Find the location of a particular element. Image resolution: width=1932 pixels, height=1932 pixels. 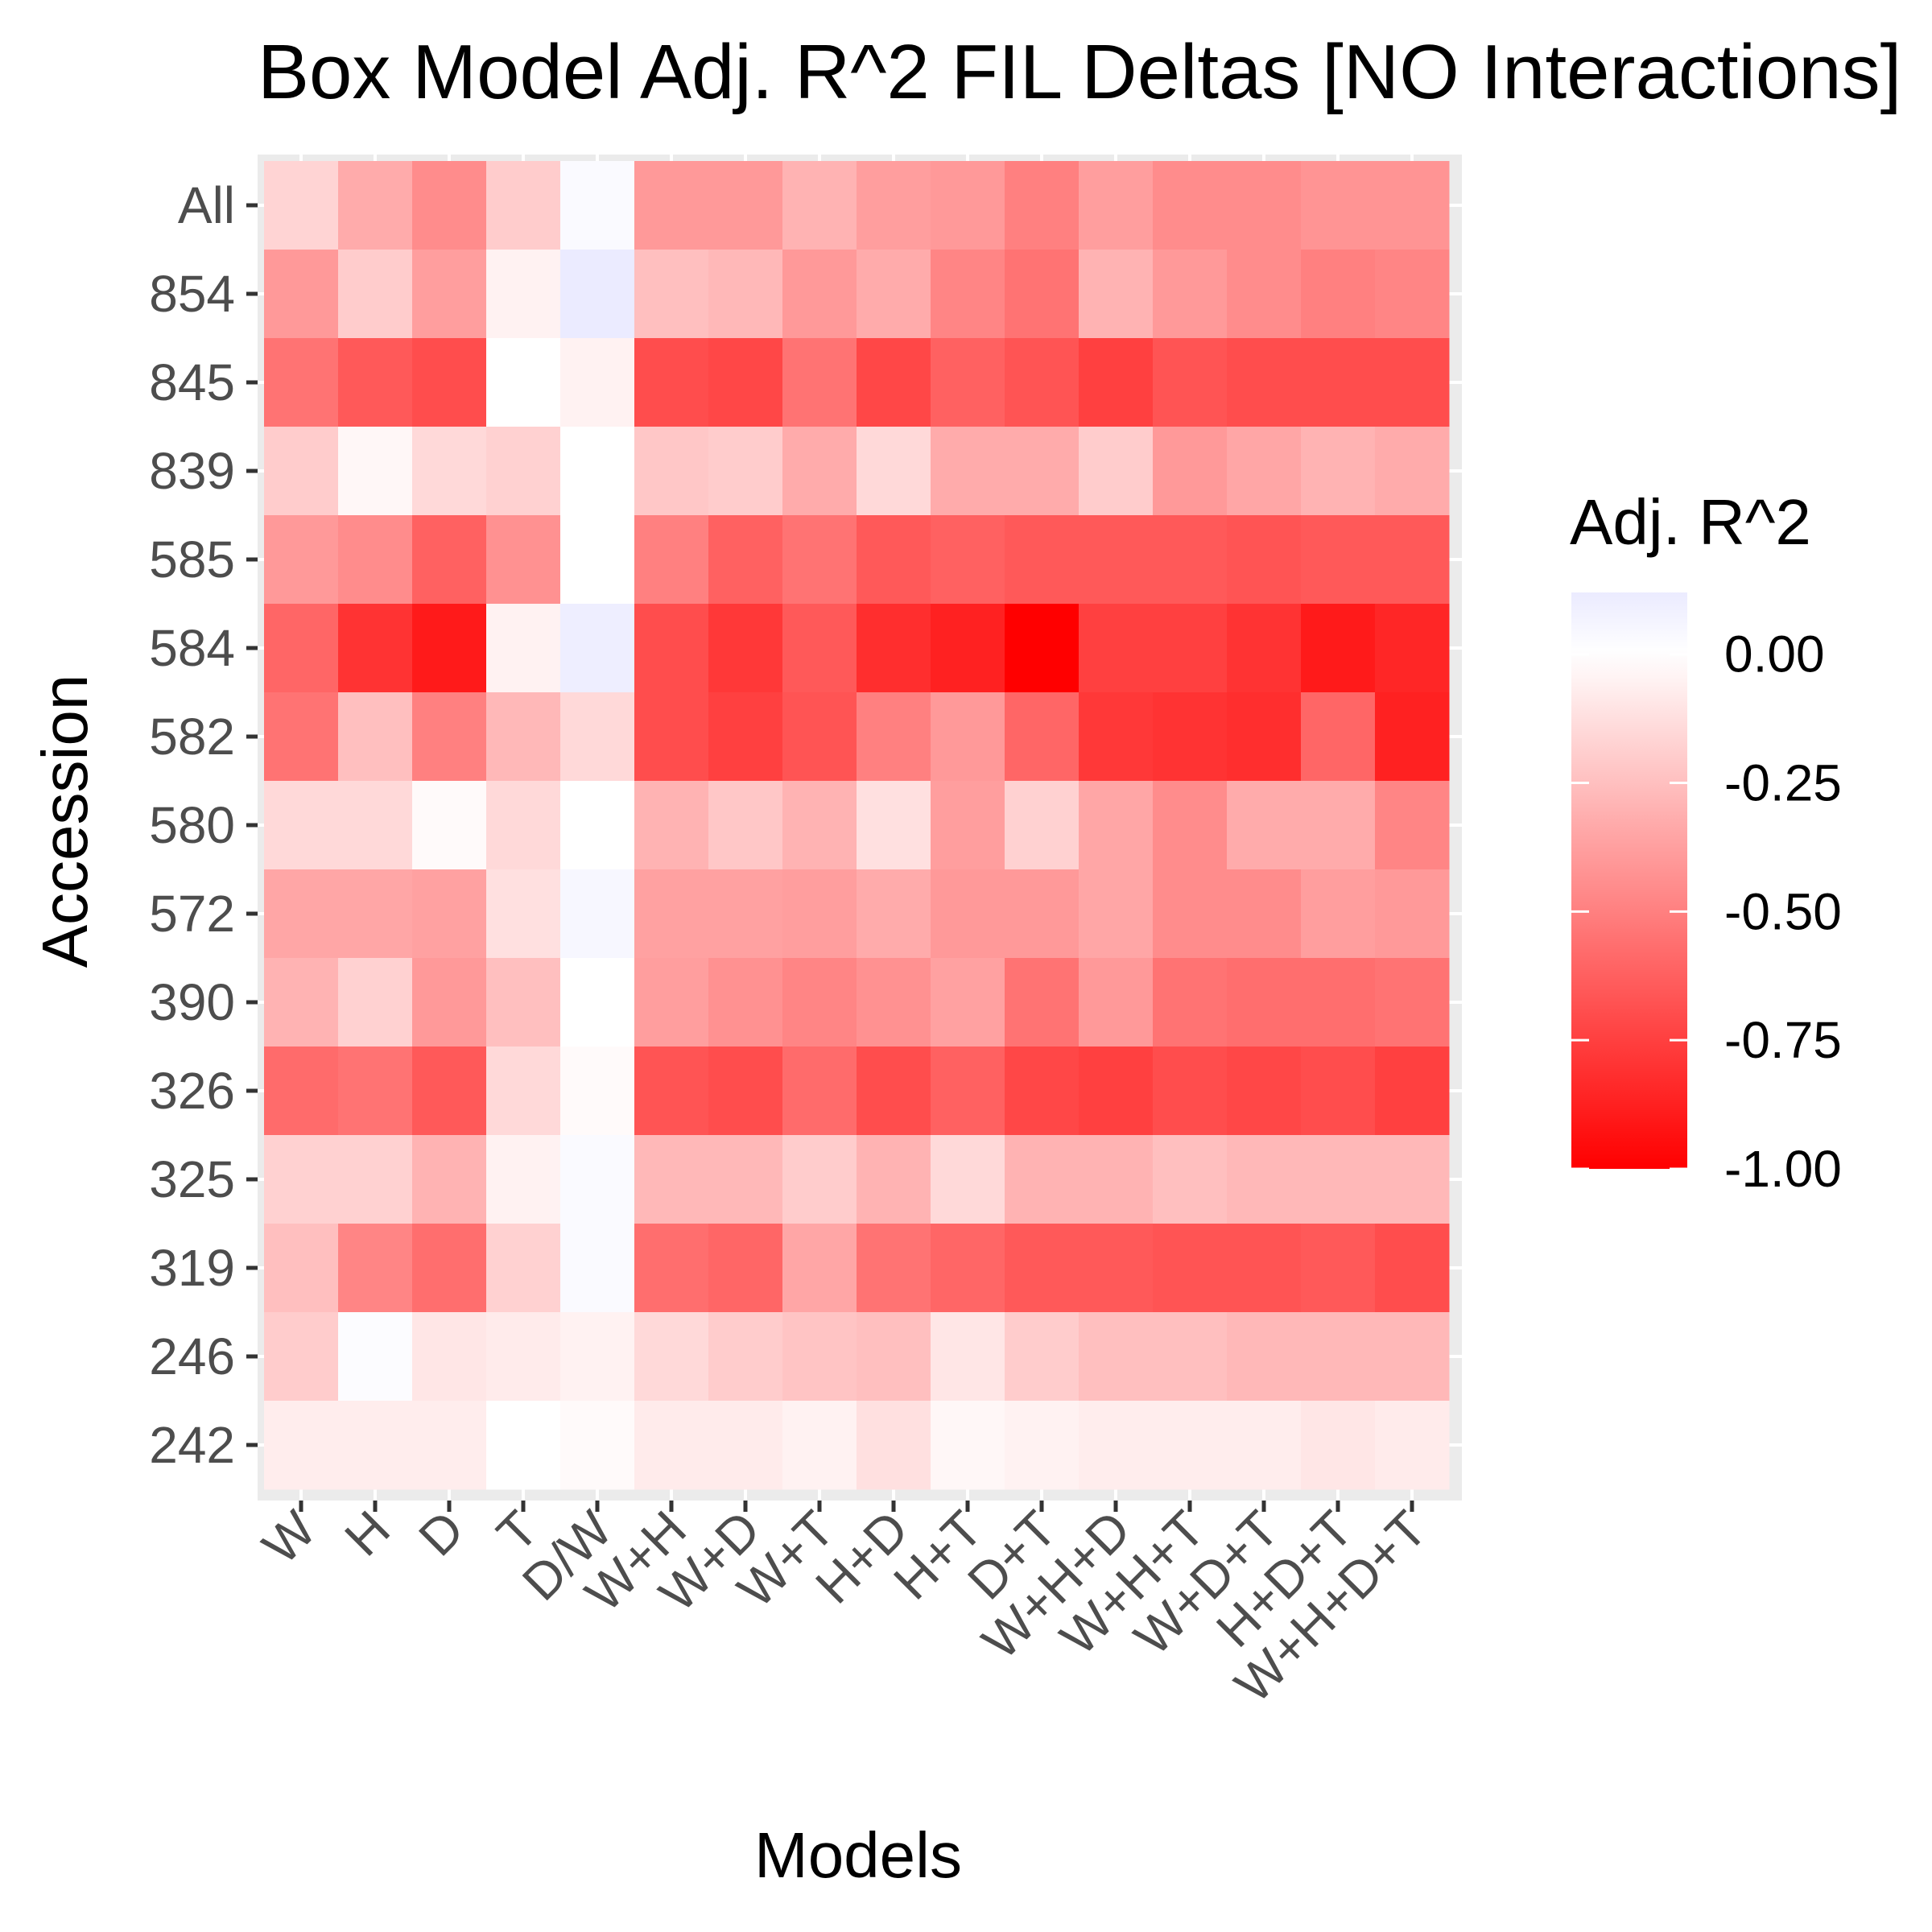

y-tick-label: 242 is located at coordinates (192, 1445).